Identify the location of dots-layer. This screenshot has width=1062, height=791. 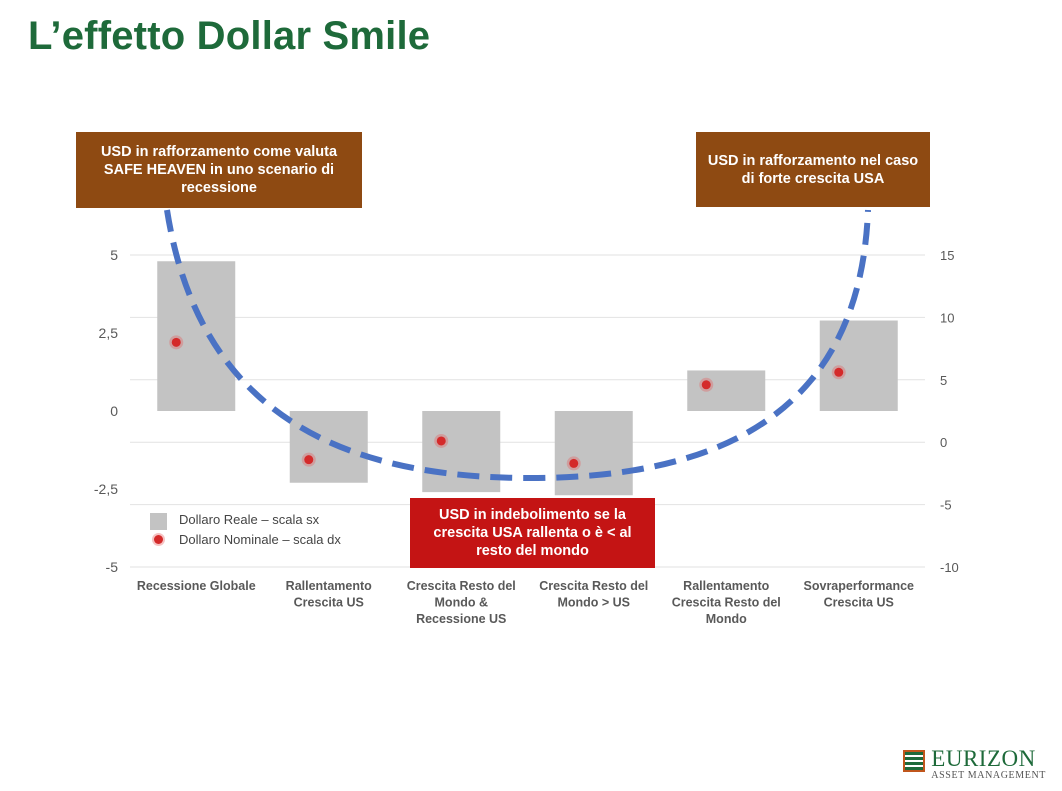
(507, 403).